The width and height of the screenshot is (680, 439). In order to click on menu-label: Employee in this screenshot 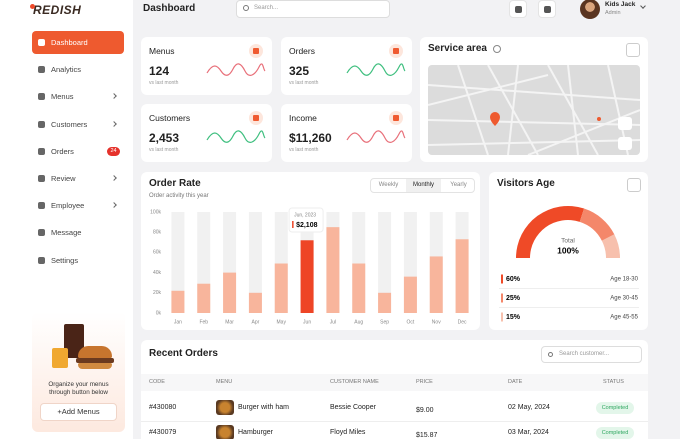, I will do `click(68, 206)`.